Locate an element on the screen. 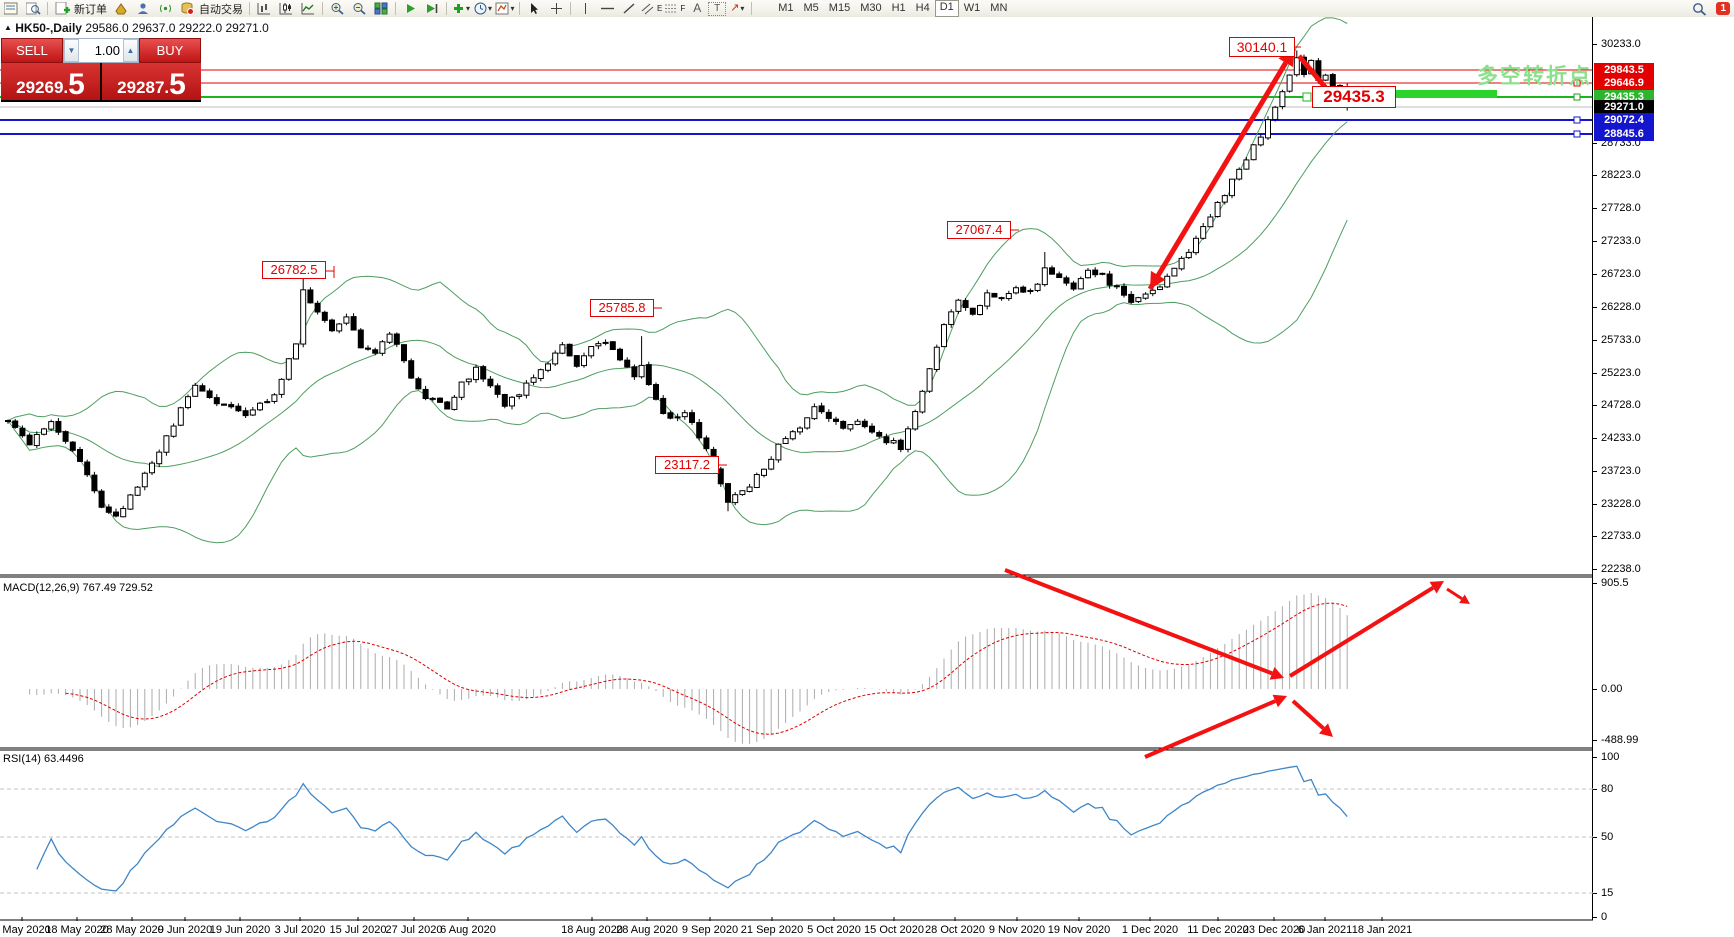 Image resolution: width=1734 pixels, height=937 pixels. market-watch-icon is located at coordinates (11, 8).